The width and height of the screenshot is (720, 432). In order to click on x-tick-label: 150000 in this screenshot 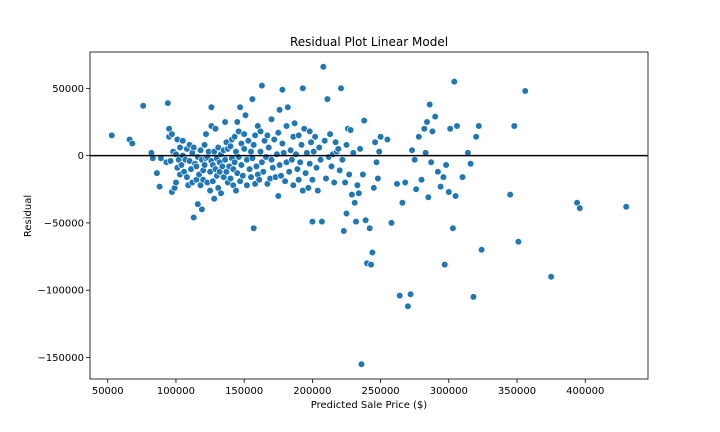, I will do `click(244, 391)`.